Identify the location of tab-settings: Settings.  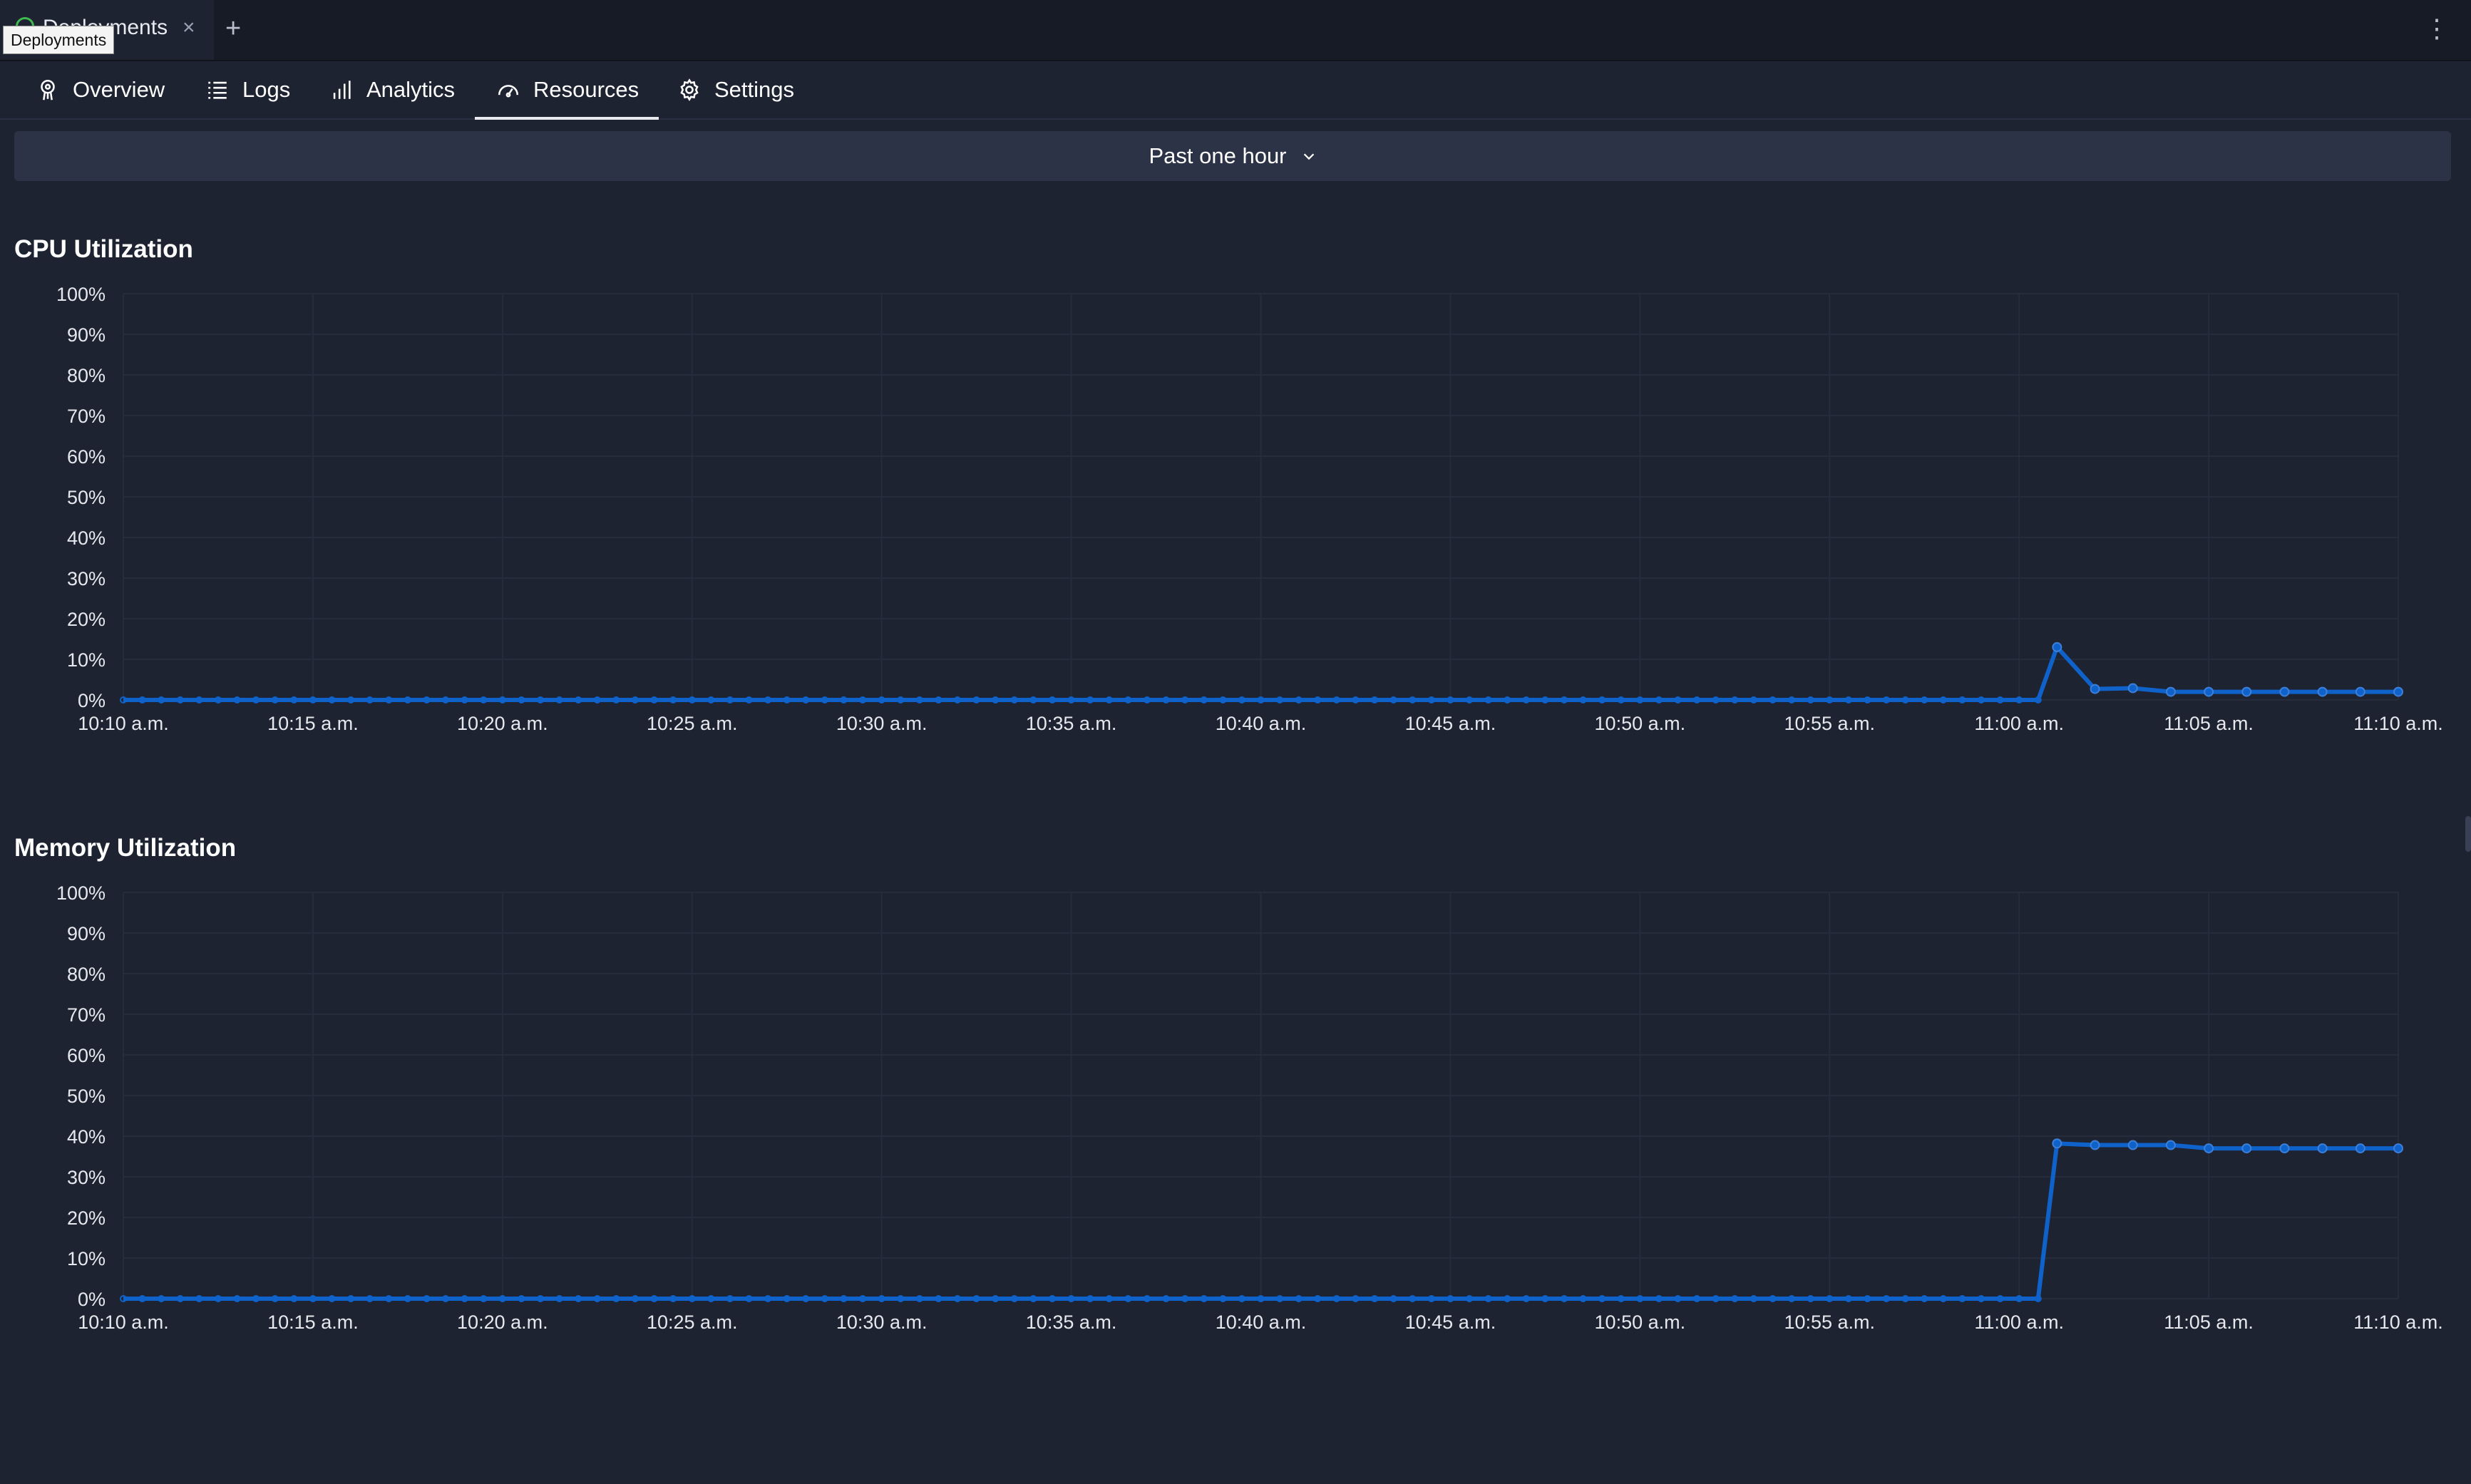
(735, 89).